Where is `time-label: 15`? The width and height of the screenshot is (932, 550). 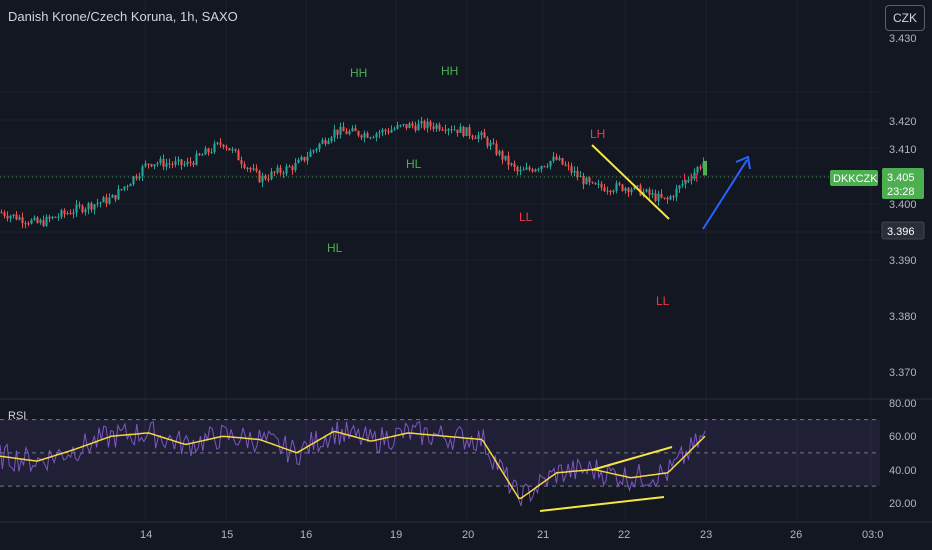
time-label: 15 is located at coordinates (227, 535).